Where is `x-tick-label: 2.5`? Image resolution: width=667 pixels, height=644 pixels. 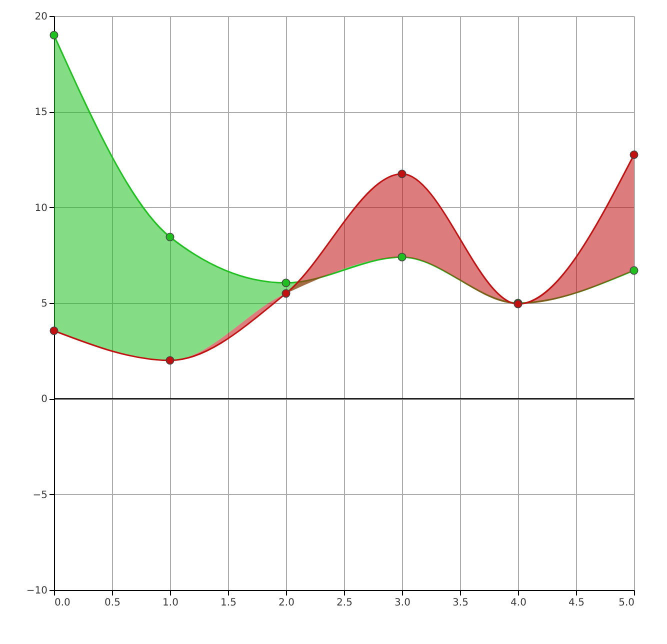
x-tick-label: 2.5 is located at coordinates (344, 603).